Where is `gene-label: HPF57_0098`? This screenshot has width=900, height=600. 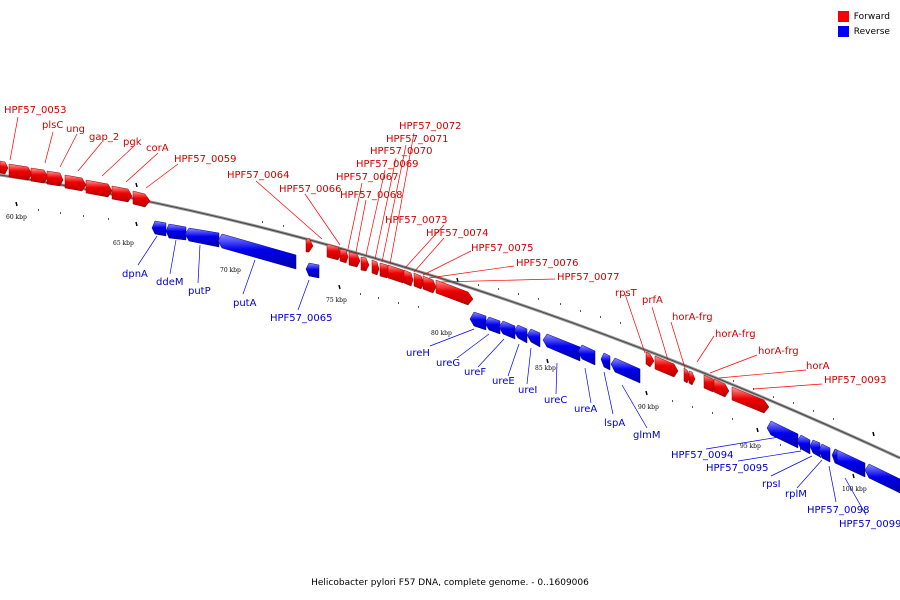
gene-label: HPF57_0098 is located at coordinates (838, 510).